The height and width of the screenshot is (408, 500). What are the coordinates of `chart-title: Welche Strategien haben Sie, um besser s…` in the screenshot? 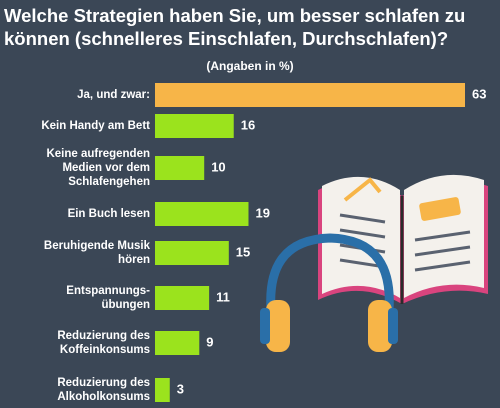 It's located at (235, 27).